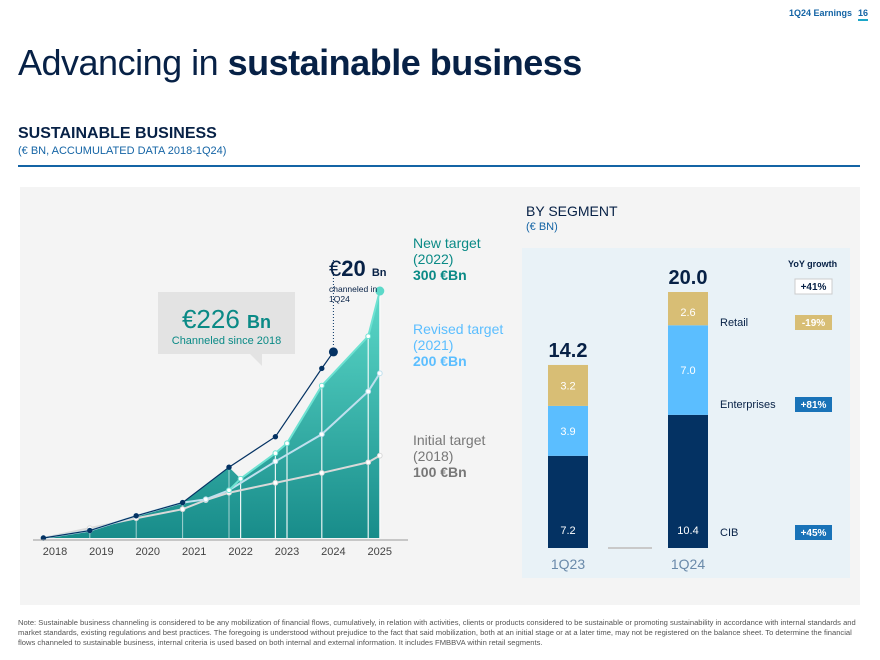  Describe the element at coordinates (333, 352) in the screenshot. I see `channeled-endpoint` at that location.